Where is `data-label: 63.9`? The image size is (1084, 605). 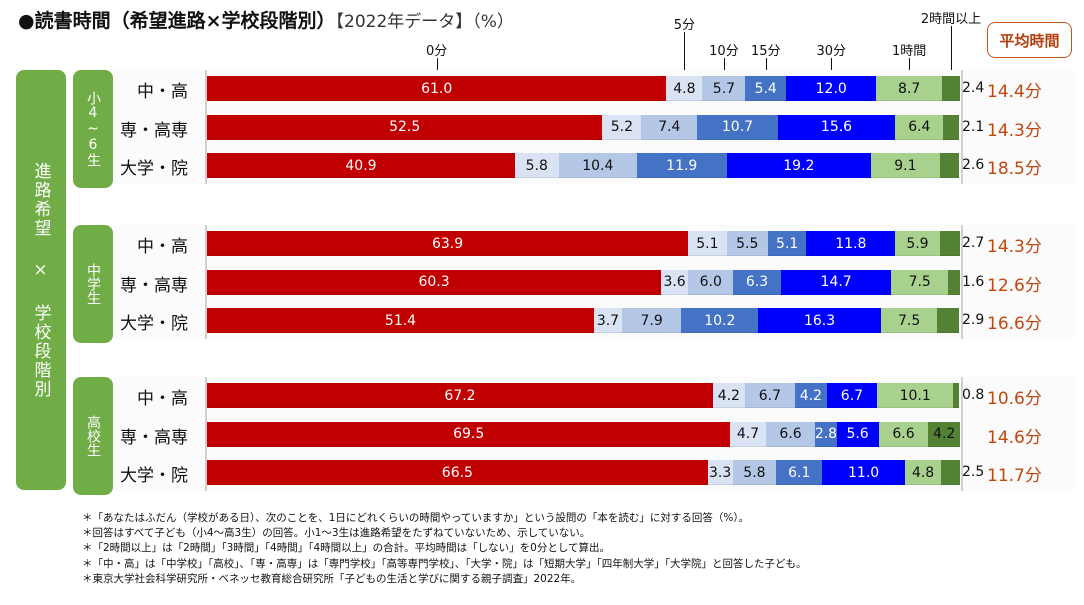 data-label: 63.9 is located at coordinates (447, 243).